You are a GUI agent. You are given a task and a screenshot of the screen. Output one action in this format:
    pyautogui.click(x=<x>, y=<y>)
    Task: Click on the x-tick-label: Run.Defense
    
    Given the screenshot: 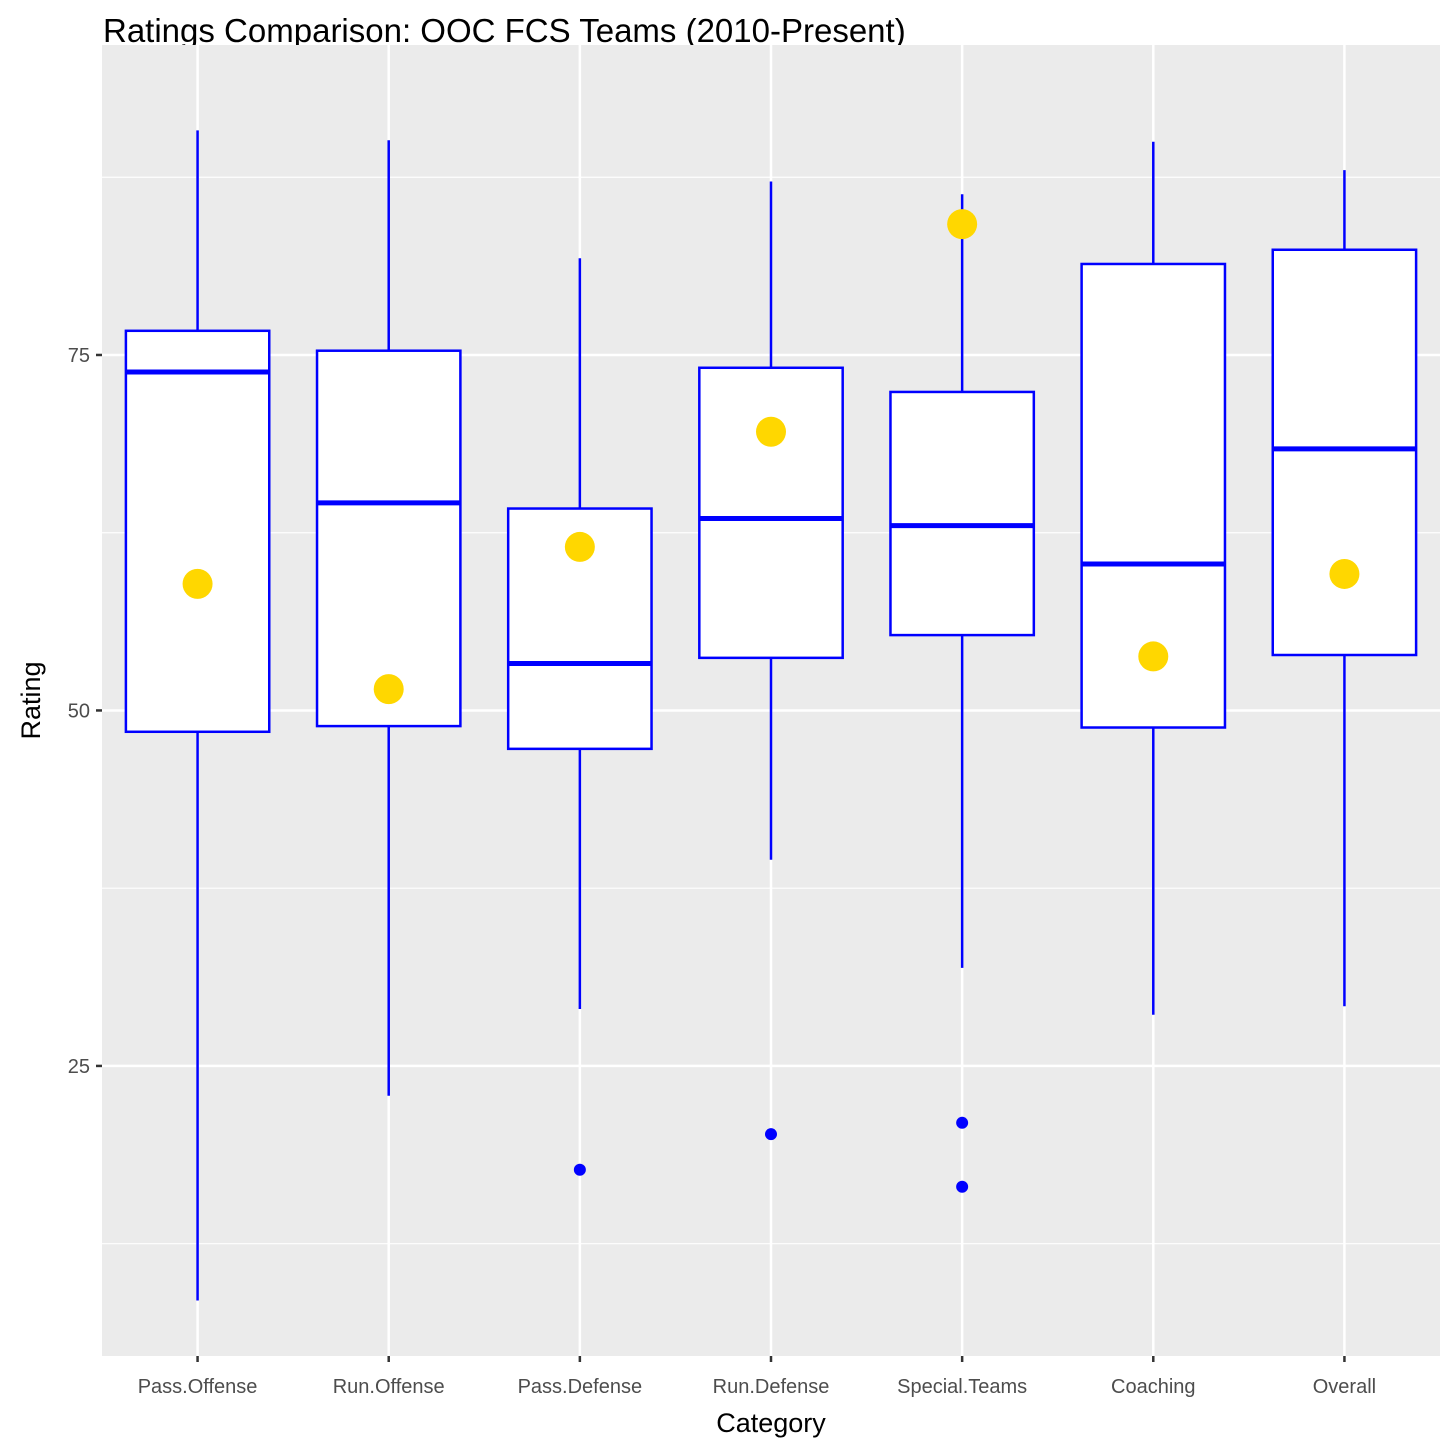 What is the action you would take?
    pyautogui.click(x=771, y=1387)
    